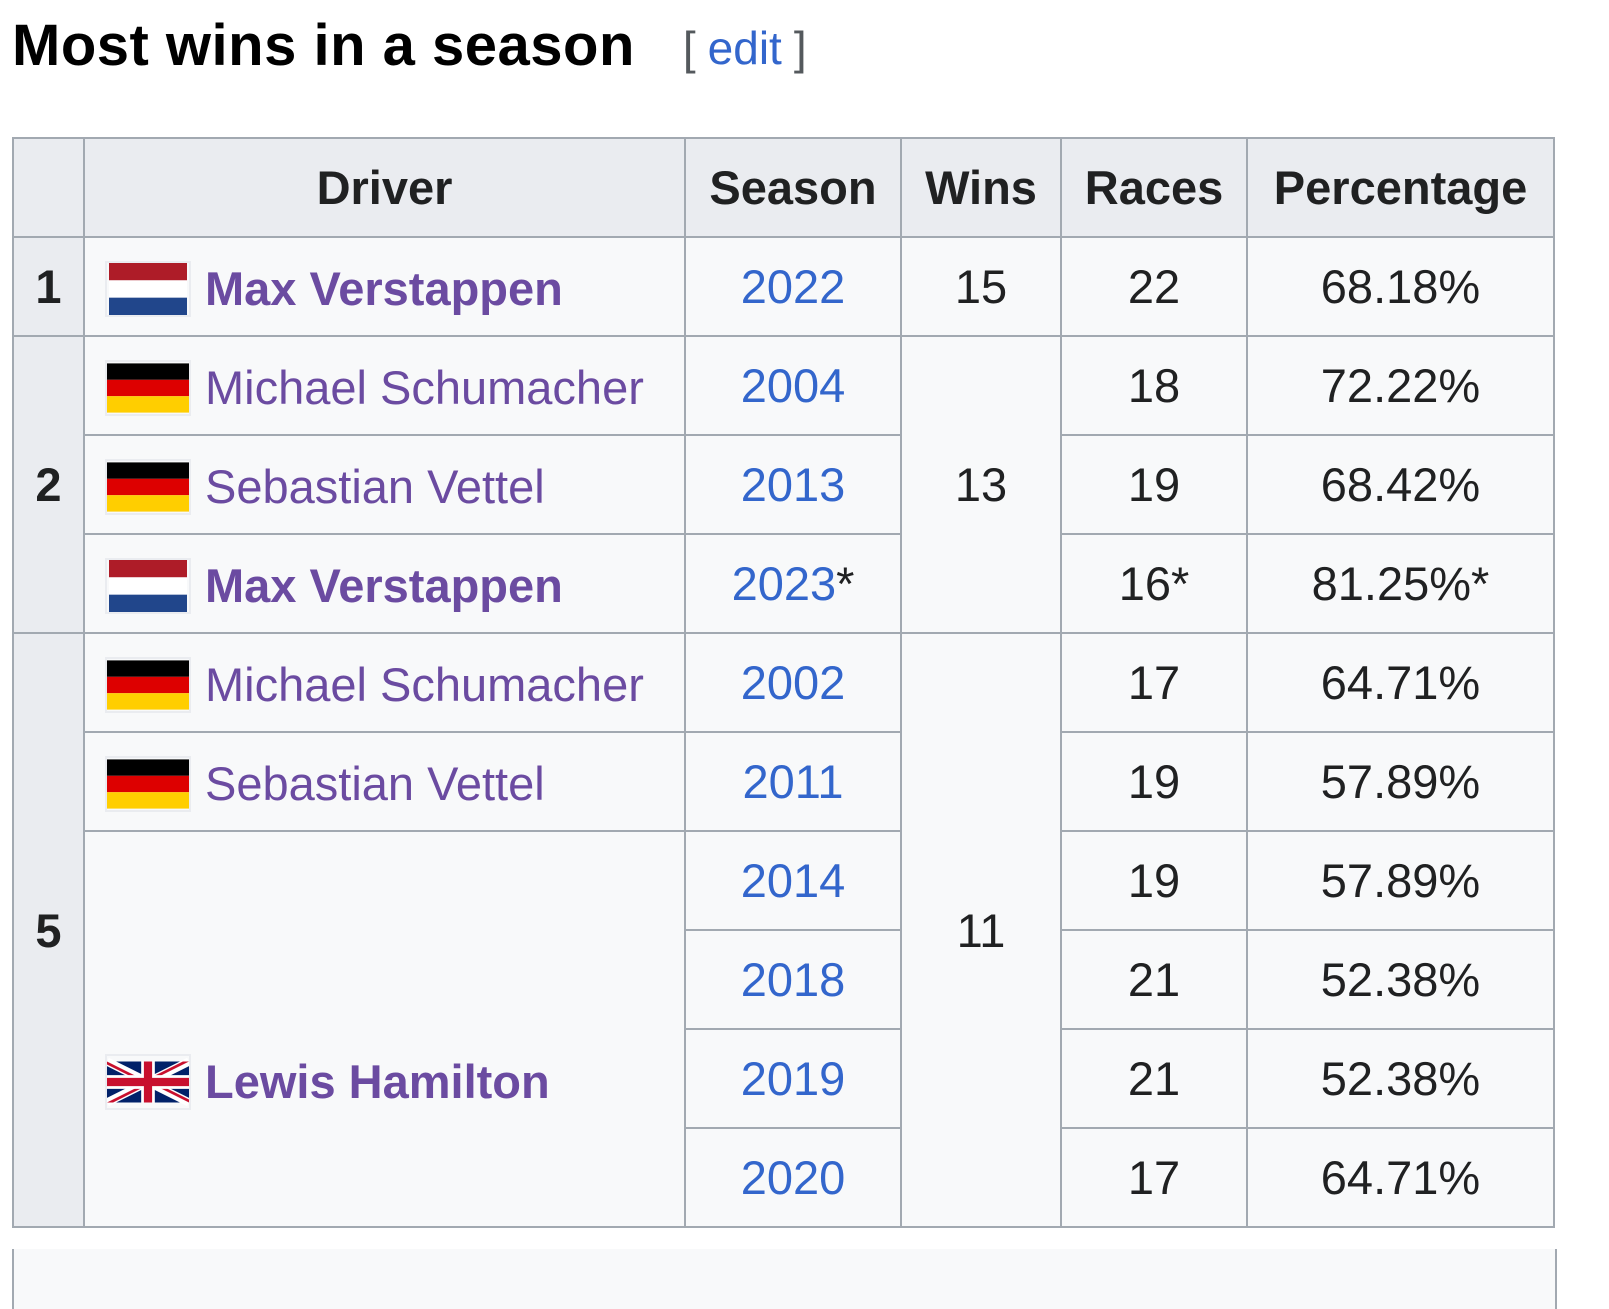 This screenshot has height=1309, width=1609. I want to click on season-link: 2020, so click(793, 1177).